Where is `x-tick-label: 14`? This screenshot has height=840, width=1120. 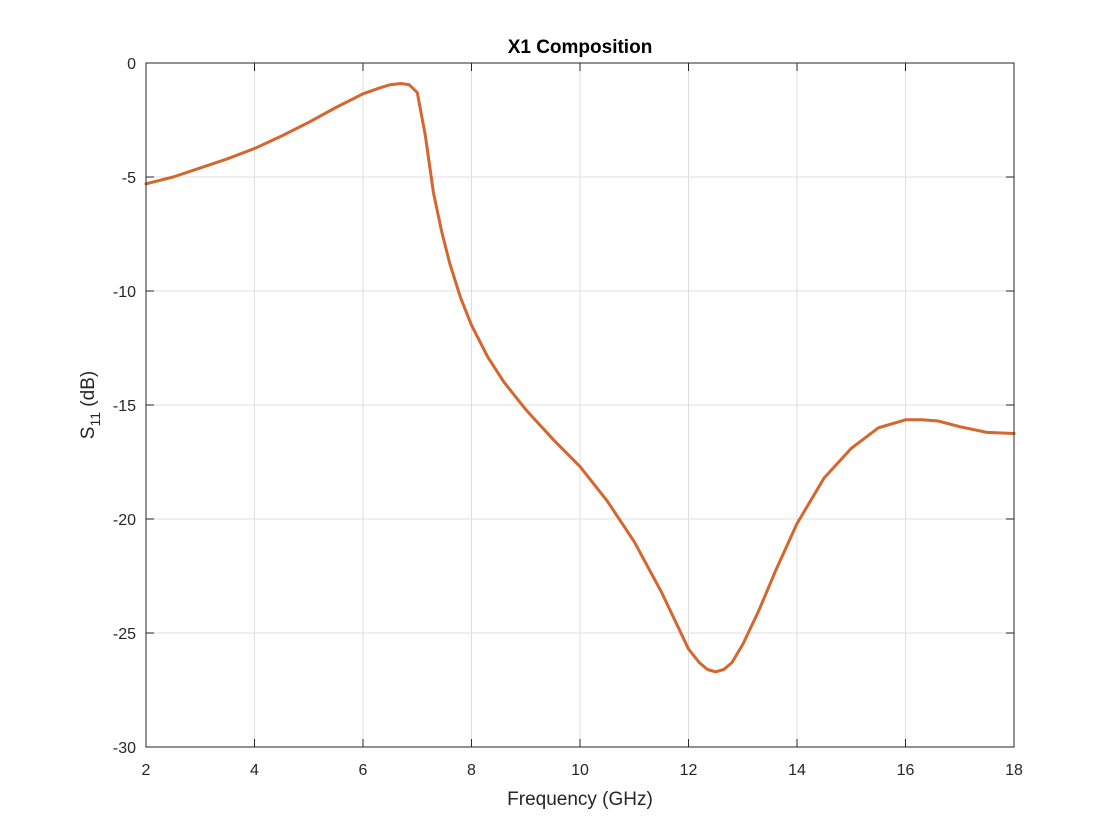 x-tick-label: 14 is located at coordinates (797, 770).